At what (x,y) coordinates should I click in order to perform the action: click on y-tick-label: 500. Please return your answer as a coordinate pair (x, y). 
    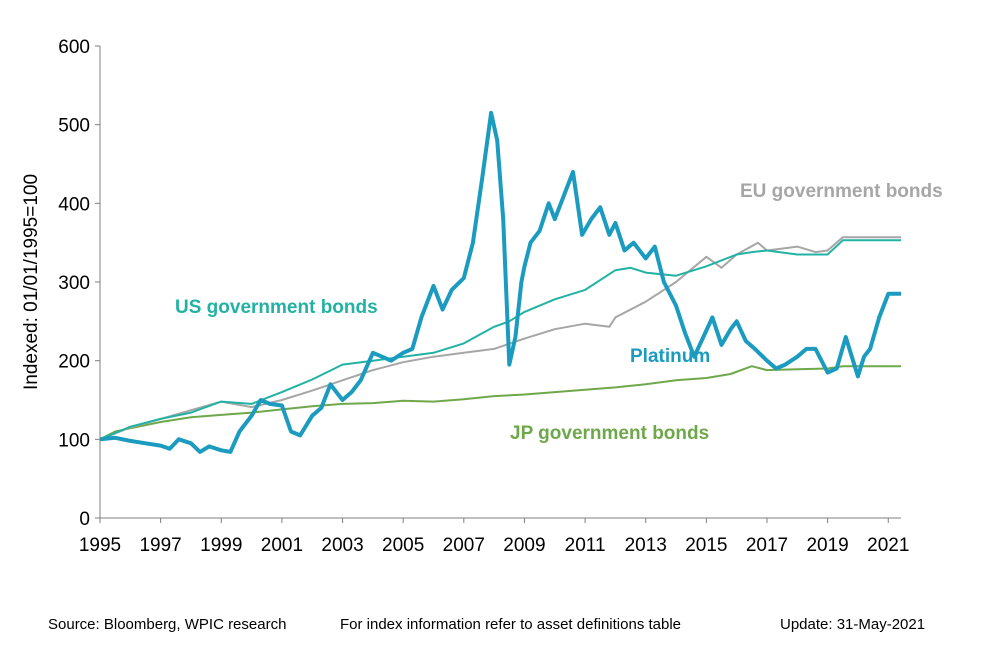
    Looking at the image, I should click on (74, 126).